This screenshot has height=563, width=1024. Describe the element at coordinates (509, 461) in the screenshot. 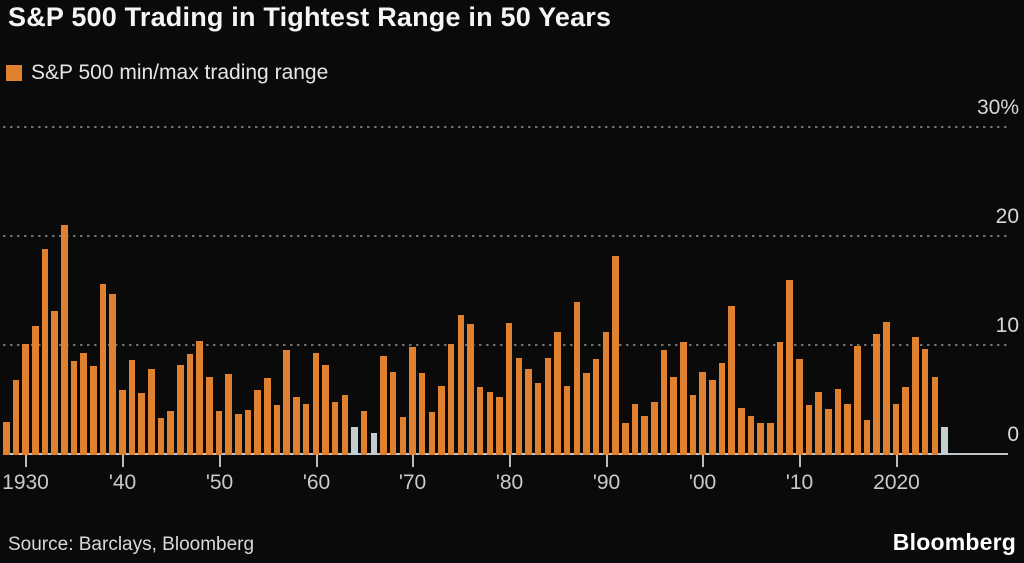

I see `x-axis-tick-1980` at that location.